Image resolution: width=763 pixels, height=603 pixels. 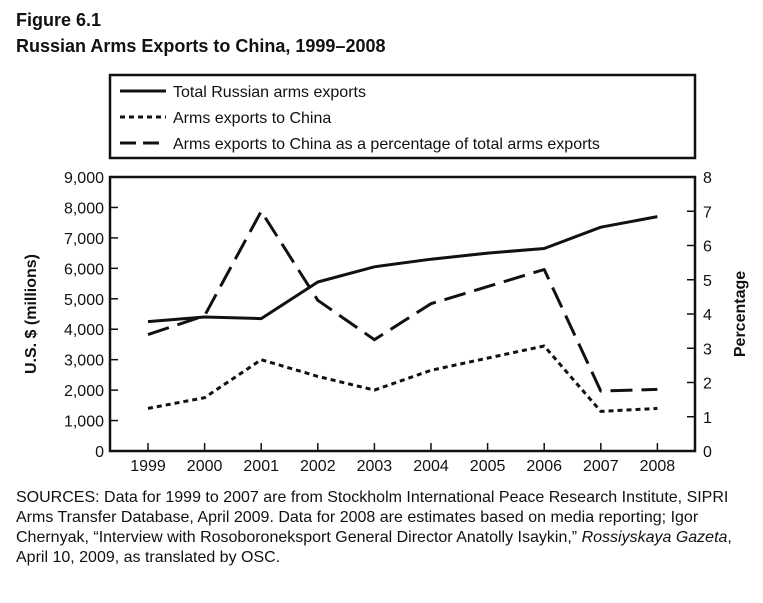 What do you see at coordinates (658, 466) in the screenshot?
I see `x-tick-label: 2008` at bounding box center [658, 466].